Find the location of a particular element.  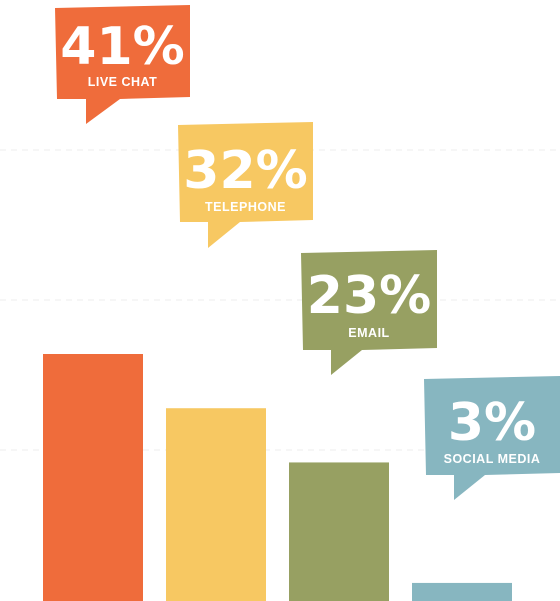

callout-social-media: 3%SOCIAL MEDIA is located at coordinates (492, 438).